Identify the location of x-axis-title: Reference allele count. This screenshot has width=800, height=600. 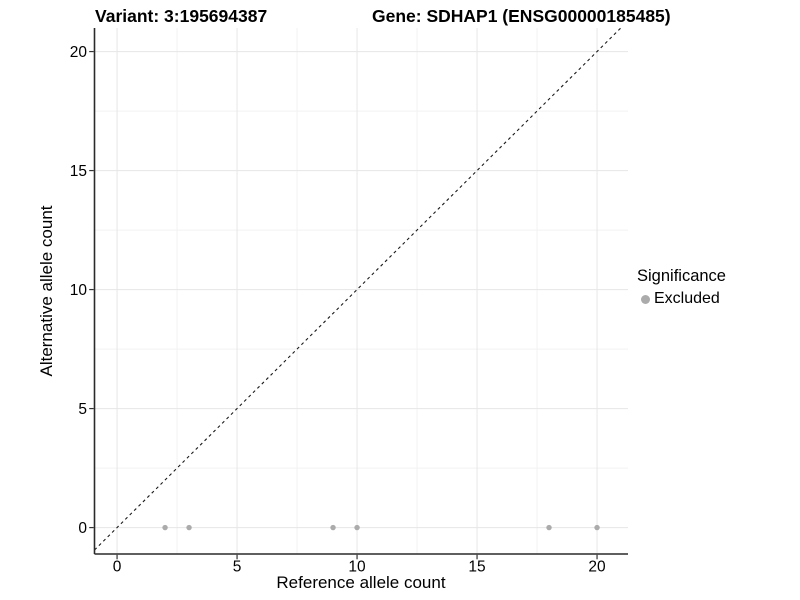
(361, 582).